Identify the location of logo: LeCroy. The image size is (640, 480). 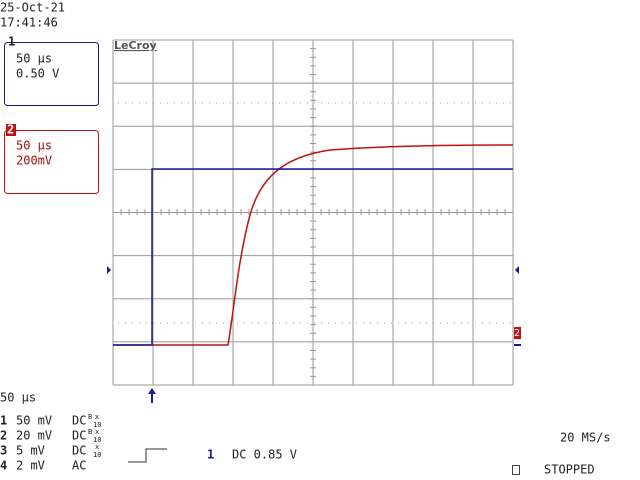
(135, 45).